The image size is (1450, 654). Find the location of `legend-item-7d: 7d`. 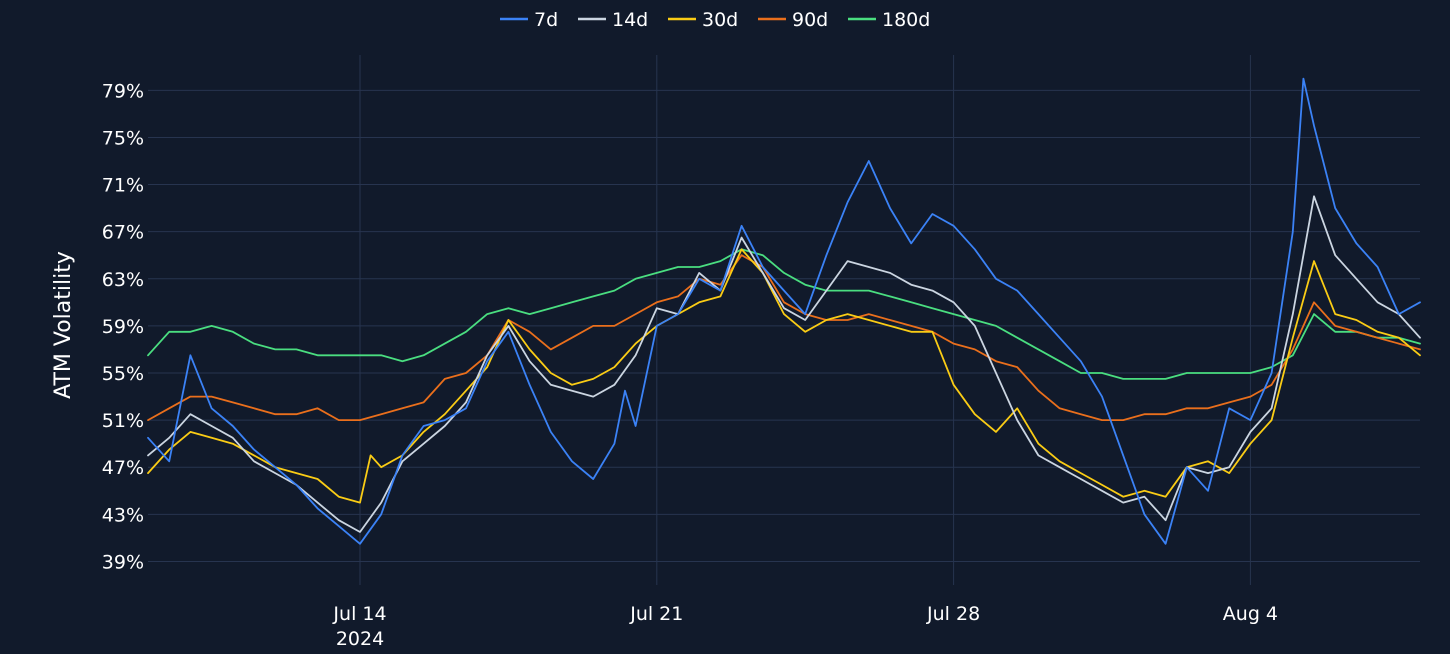

legend-item-7d: 7d is located at coordinates (529, 20).